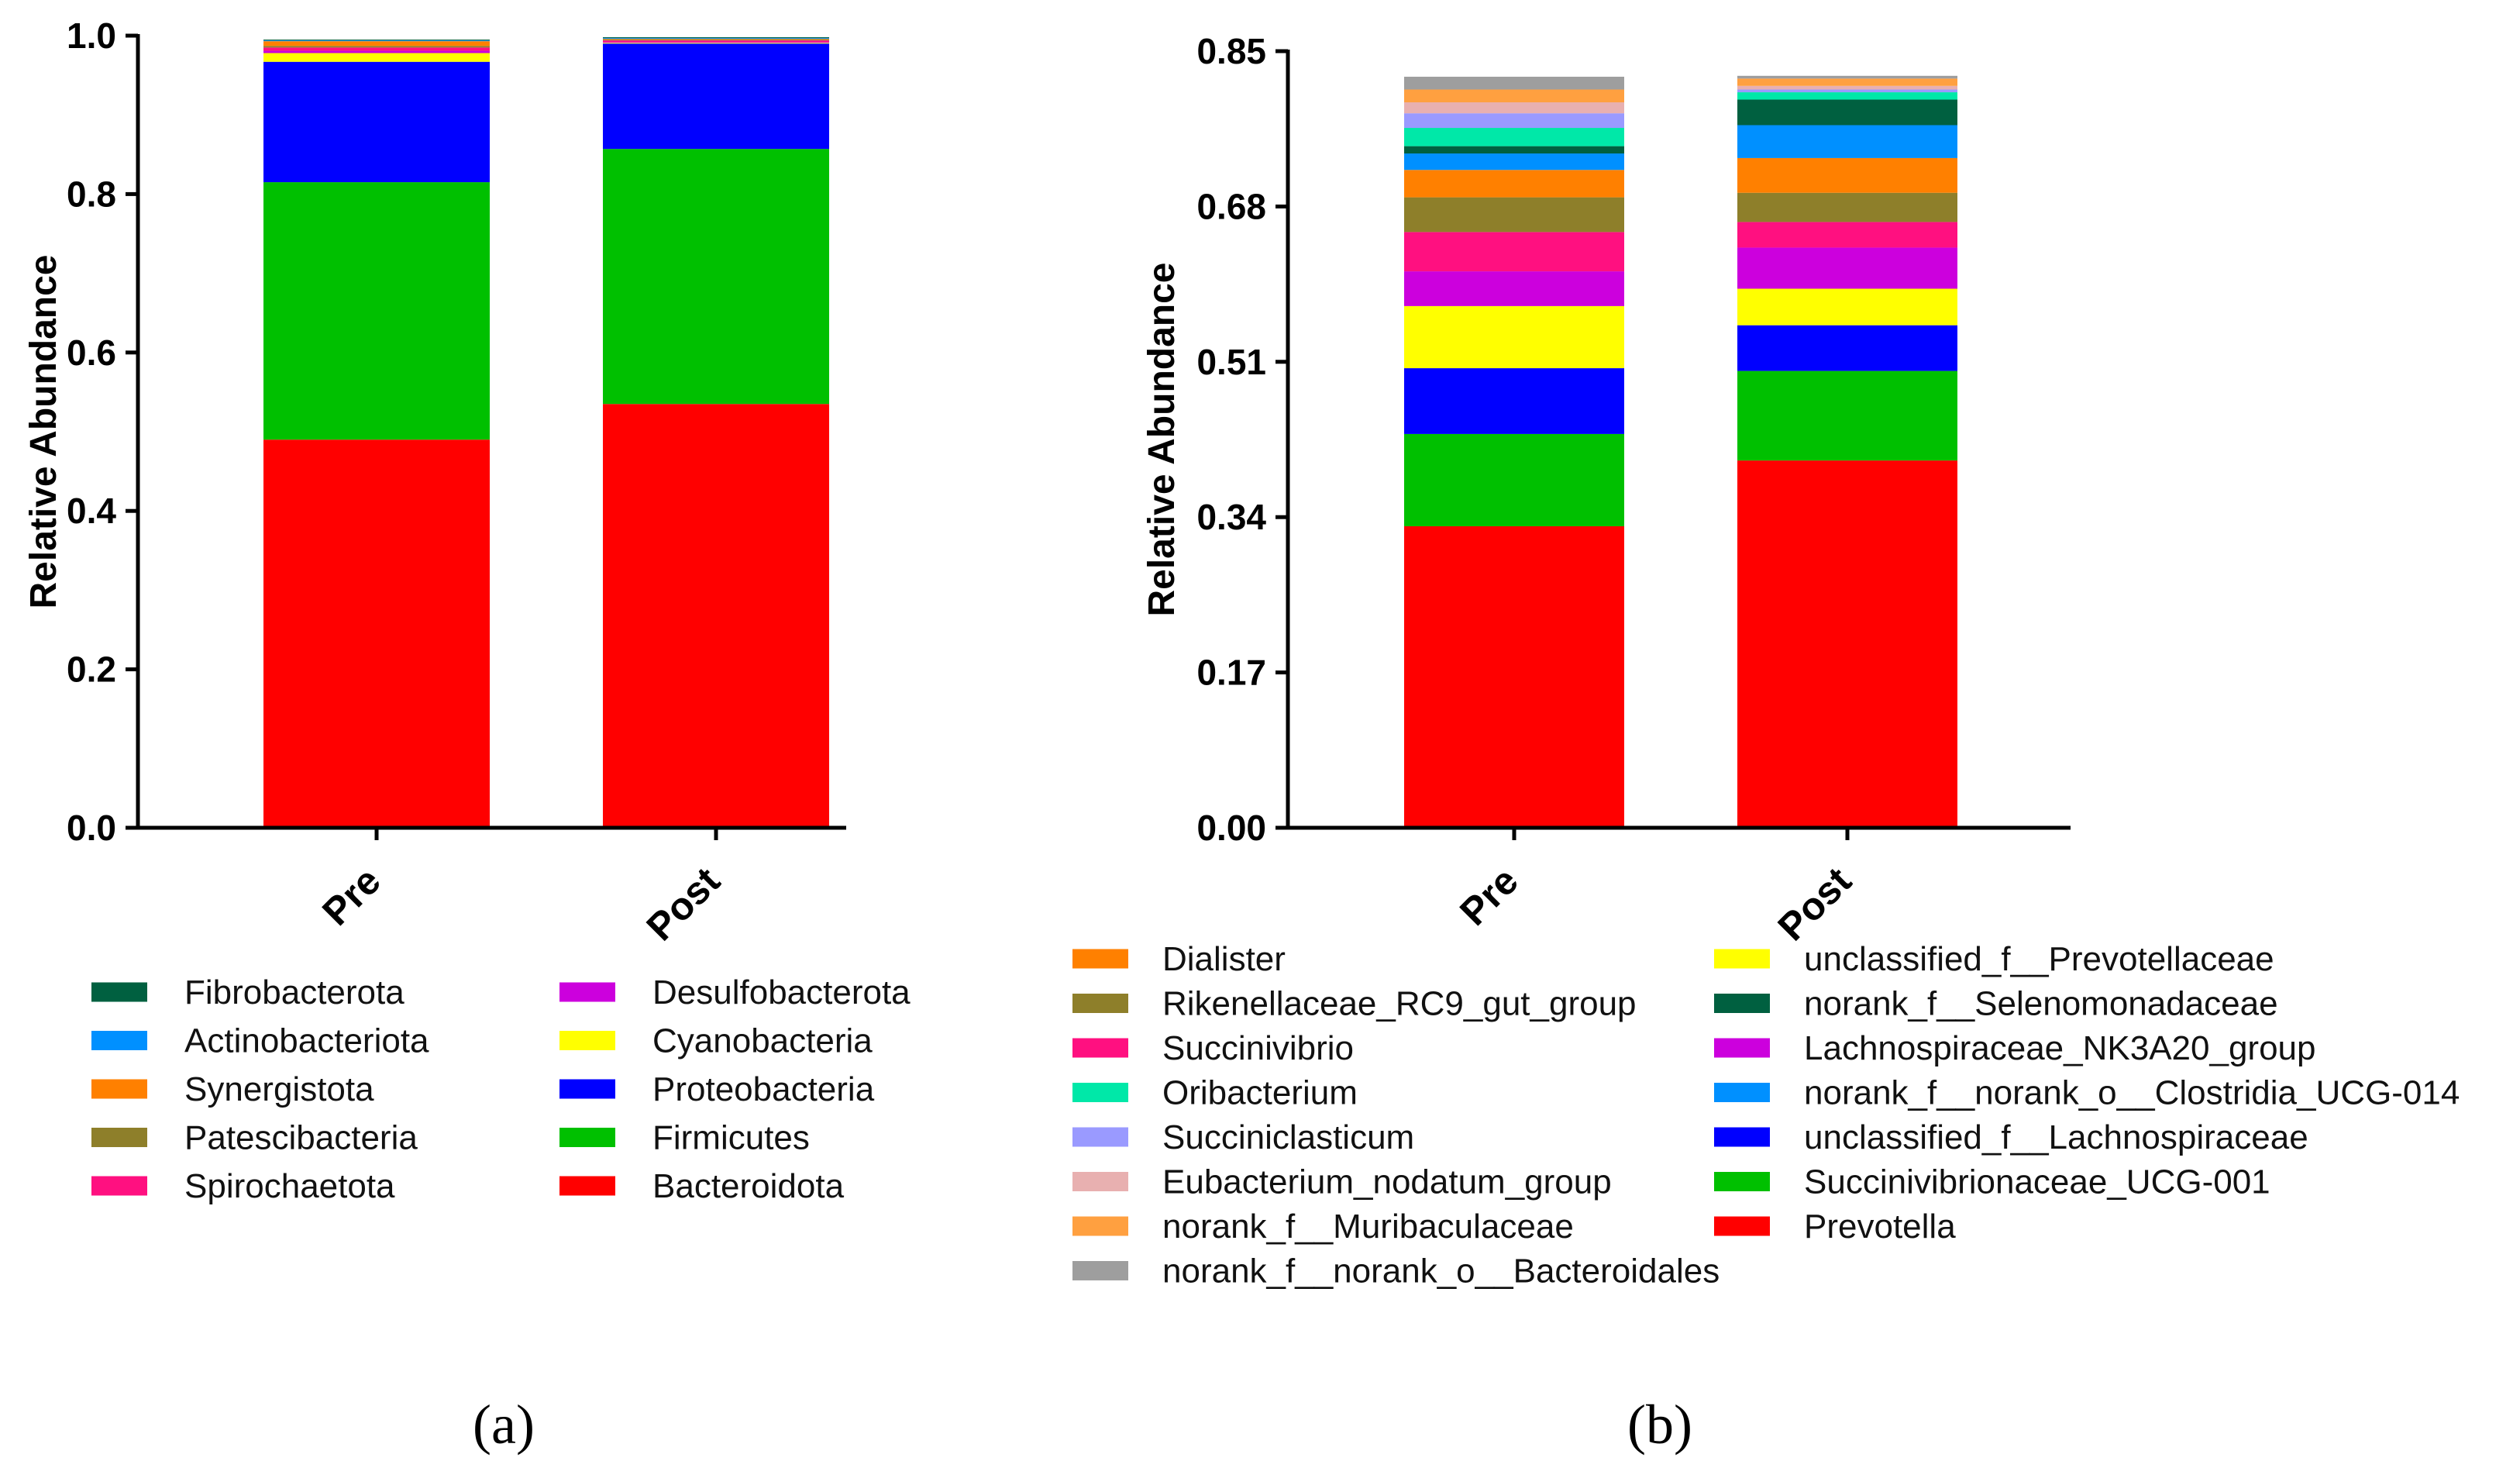 Image resolution: width=2520 pixels, height=1461 pixels. I want to click on bar-segment-pre-oribacterium, so click(1514, 137).